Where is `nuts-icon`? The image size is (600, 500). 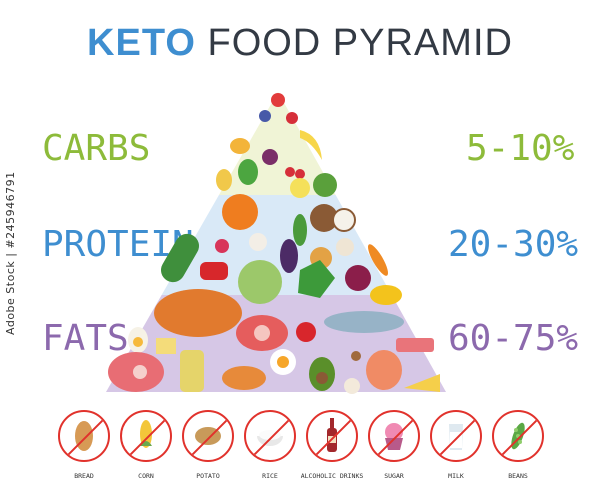
nuts-icon is located at coordinates (356, 356).